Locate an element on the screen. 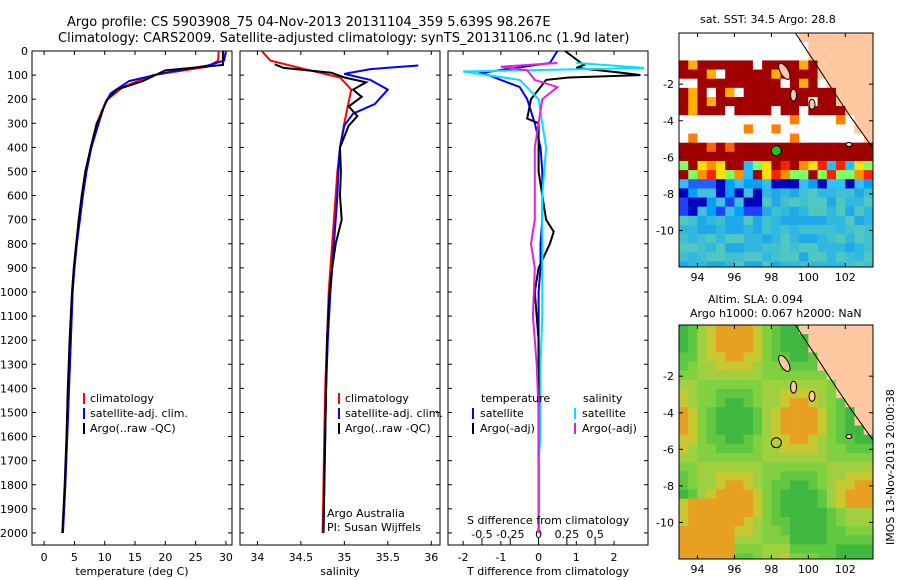 The width and height of the screenshot is (900, 580). x-tick-label: 20 is located at coordinates (165, 557).